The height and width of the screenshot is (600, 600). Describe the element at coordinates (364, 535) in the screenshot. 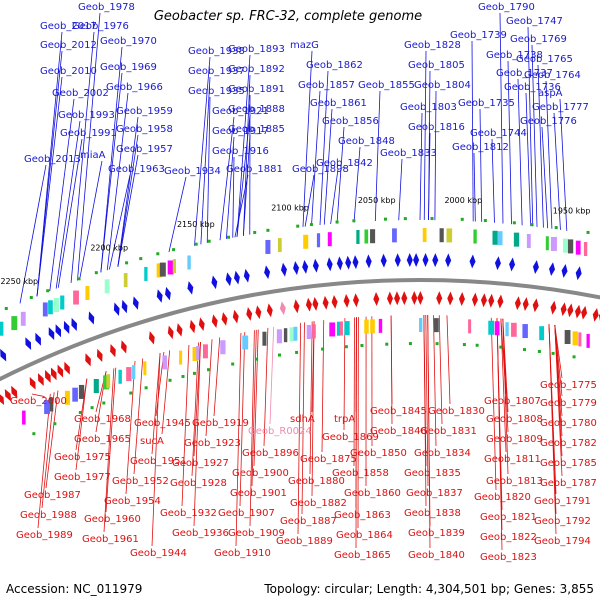

I see `gene-label: Geob_1864` at that location.